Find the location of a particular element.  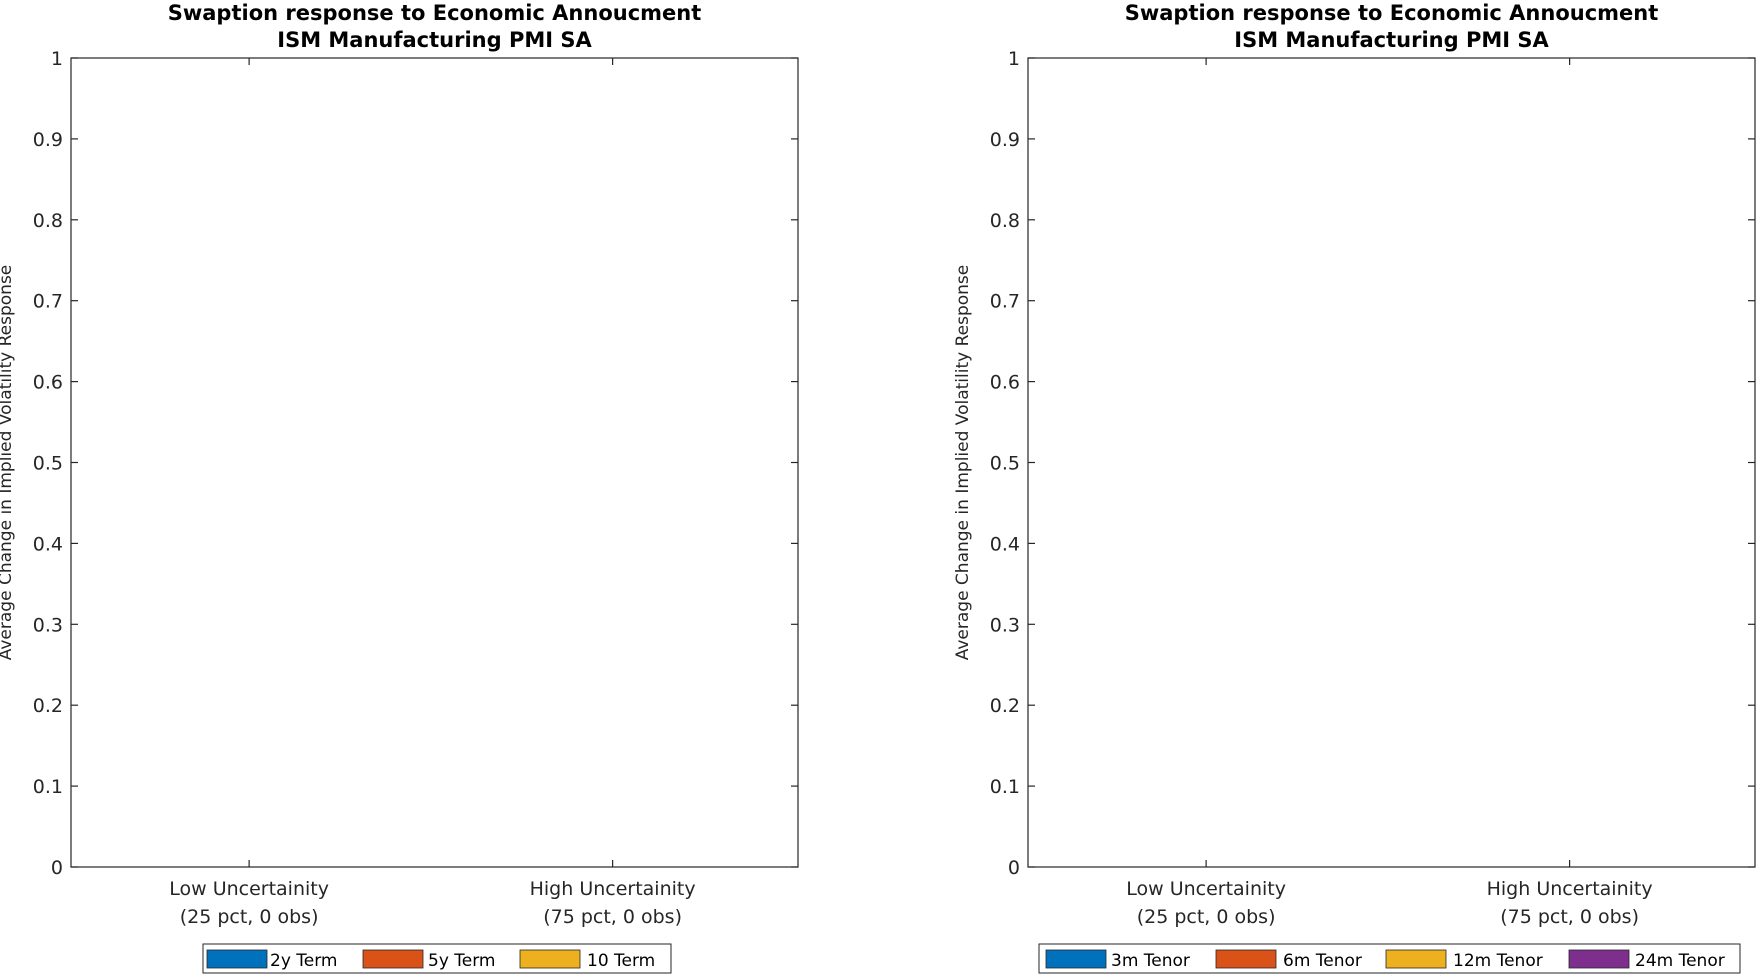

legend-label: 12m Tenor is located at coordinates (1498, 961).